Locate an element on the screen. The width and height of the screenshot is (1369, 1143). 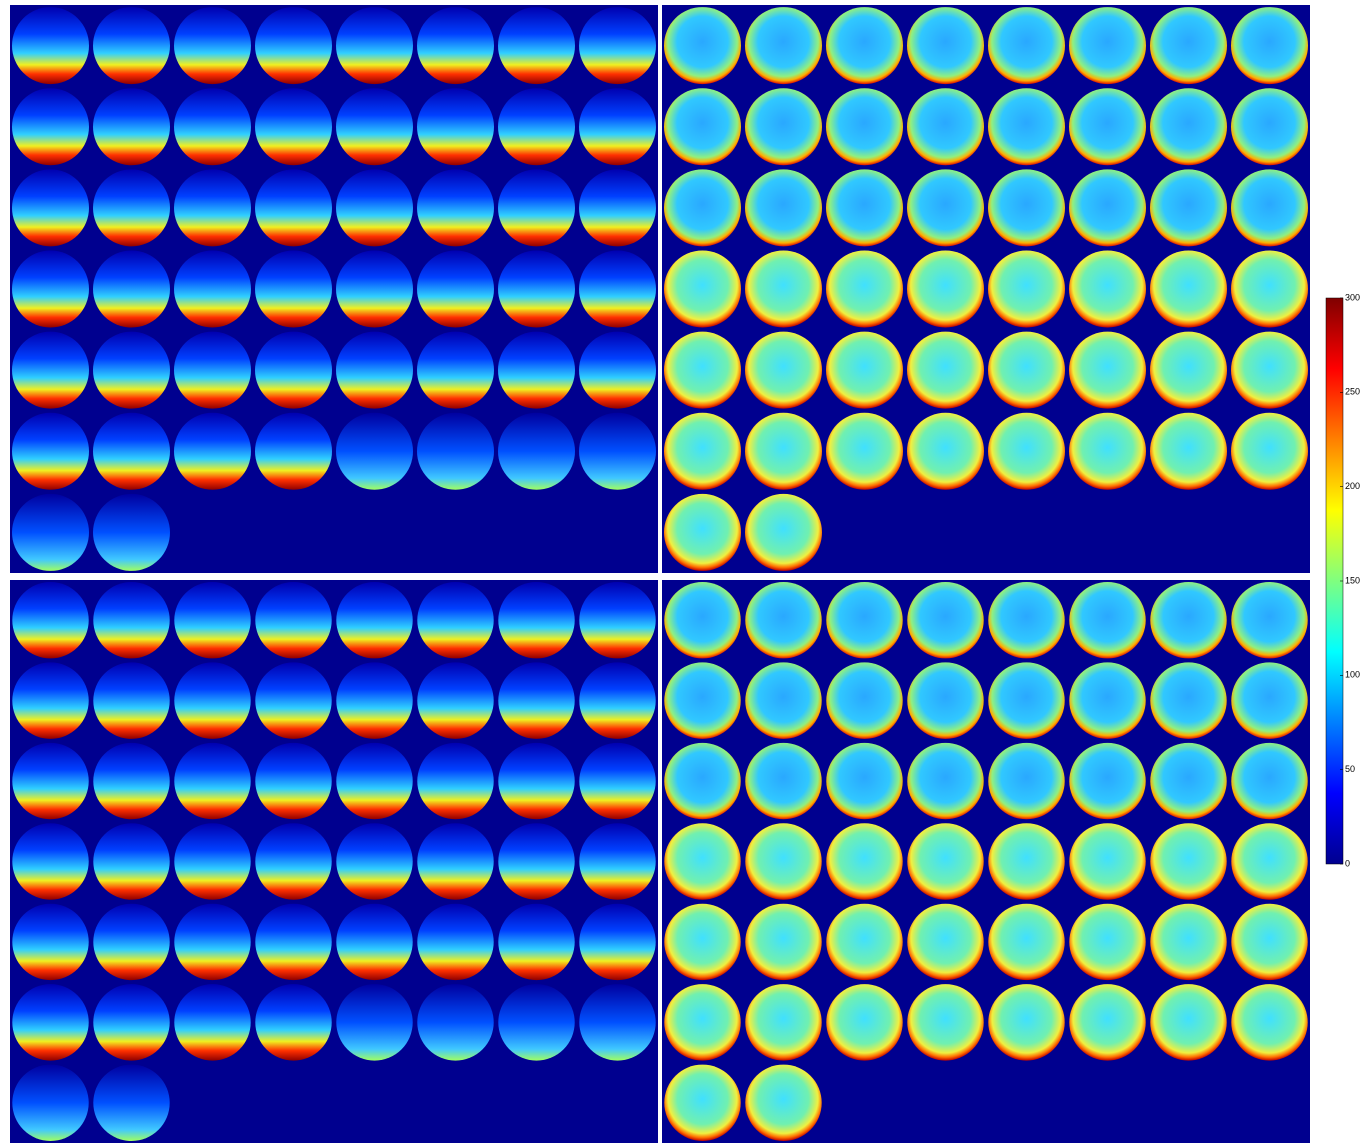
tick-label: 50 is located at coordinates (1350, 769).